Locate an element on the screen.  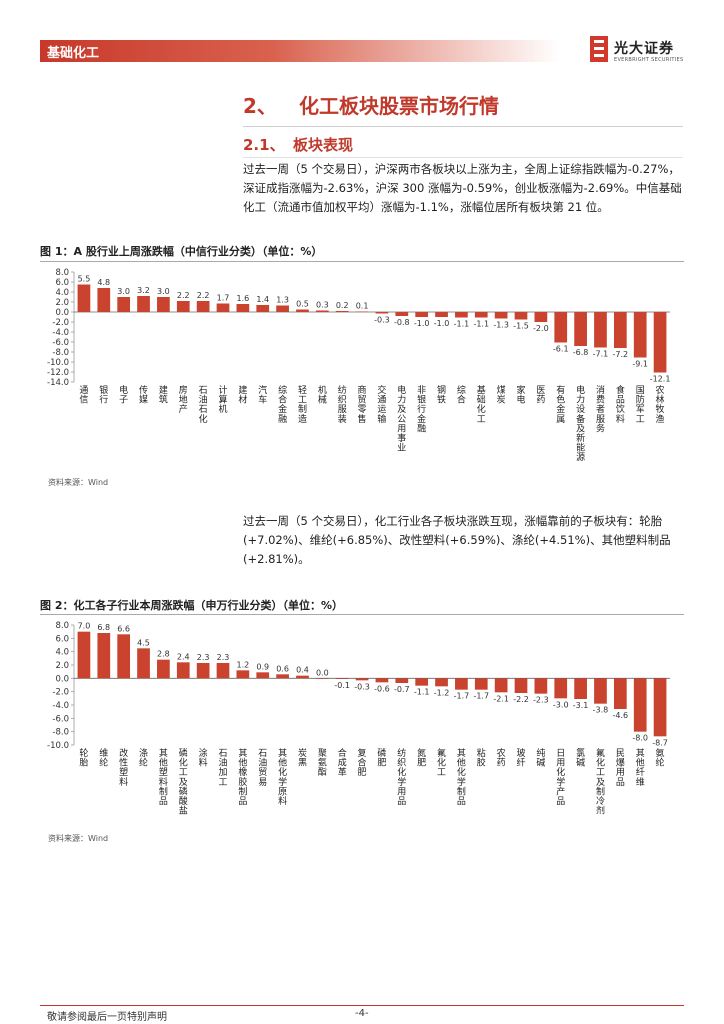
data-label-4: 3.2 is located at coordinates (143, 290).